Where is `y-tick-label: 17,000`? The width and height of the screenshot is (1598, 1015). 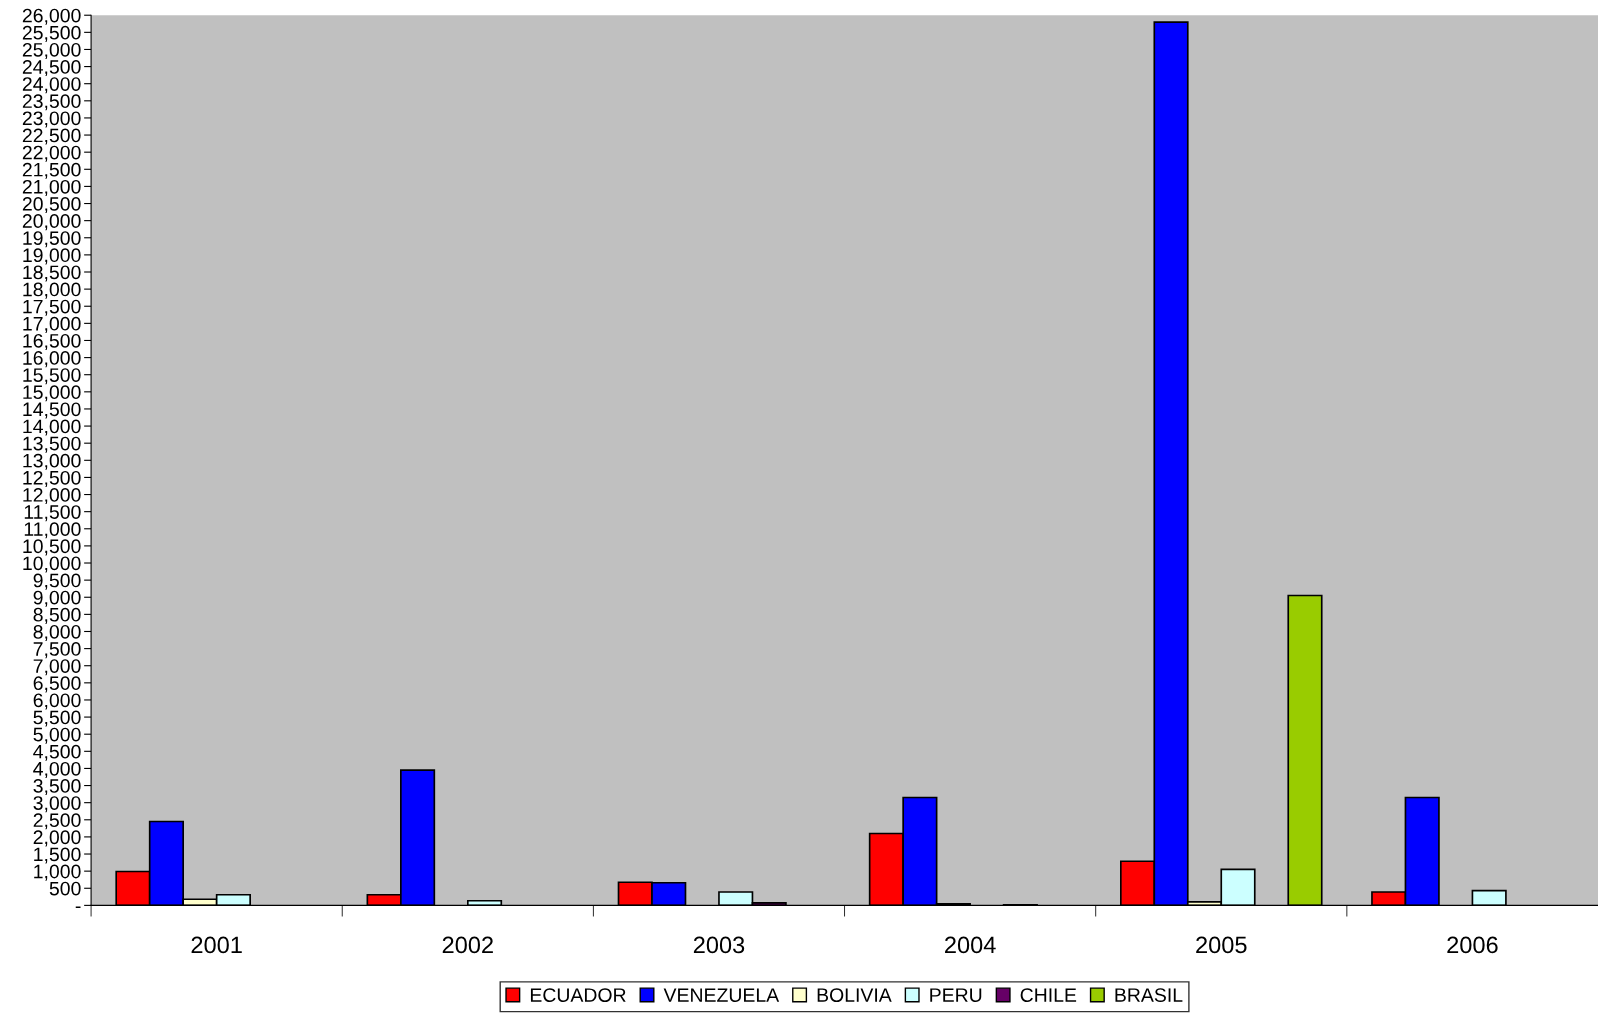
y-tick-label: 17,000 is located at coordinates (52, 324).